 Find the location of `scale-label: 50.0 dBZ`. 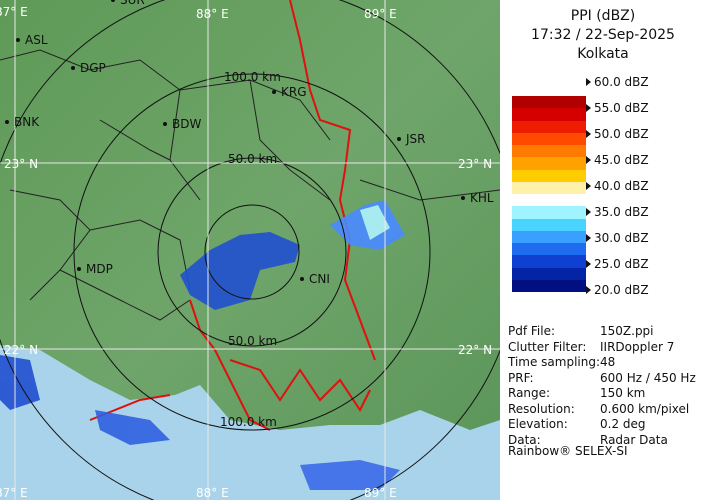

scale-label: 50.0 dBZ is located at coordinates (617, 134).